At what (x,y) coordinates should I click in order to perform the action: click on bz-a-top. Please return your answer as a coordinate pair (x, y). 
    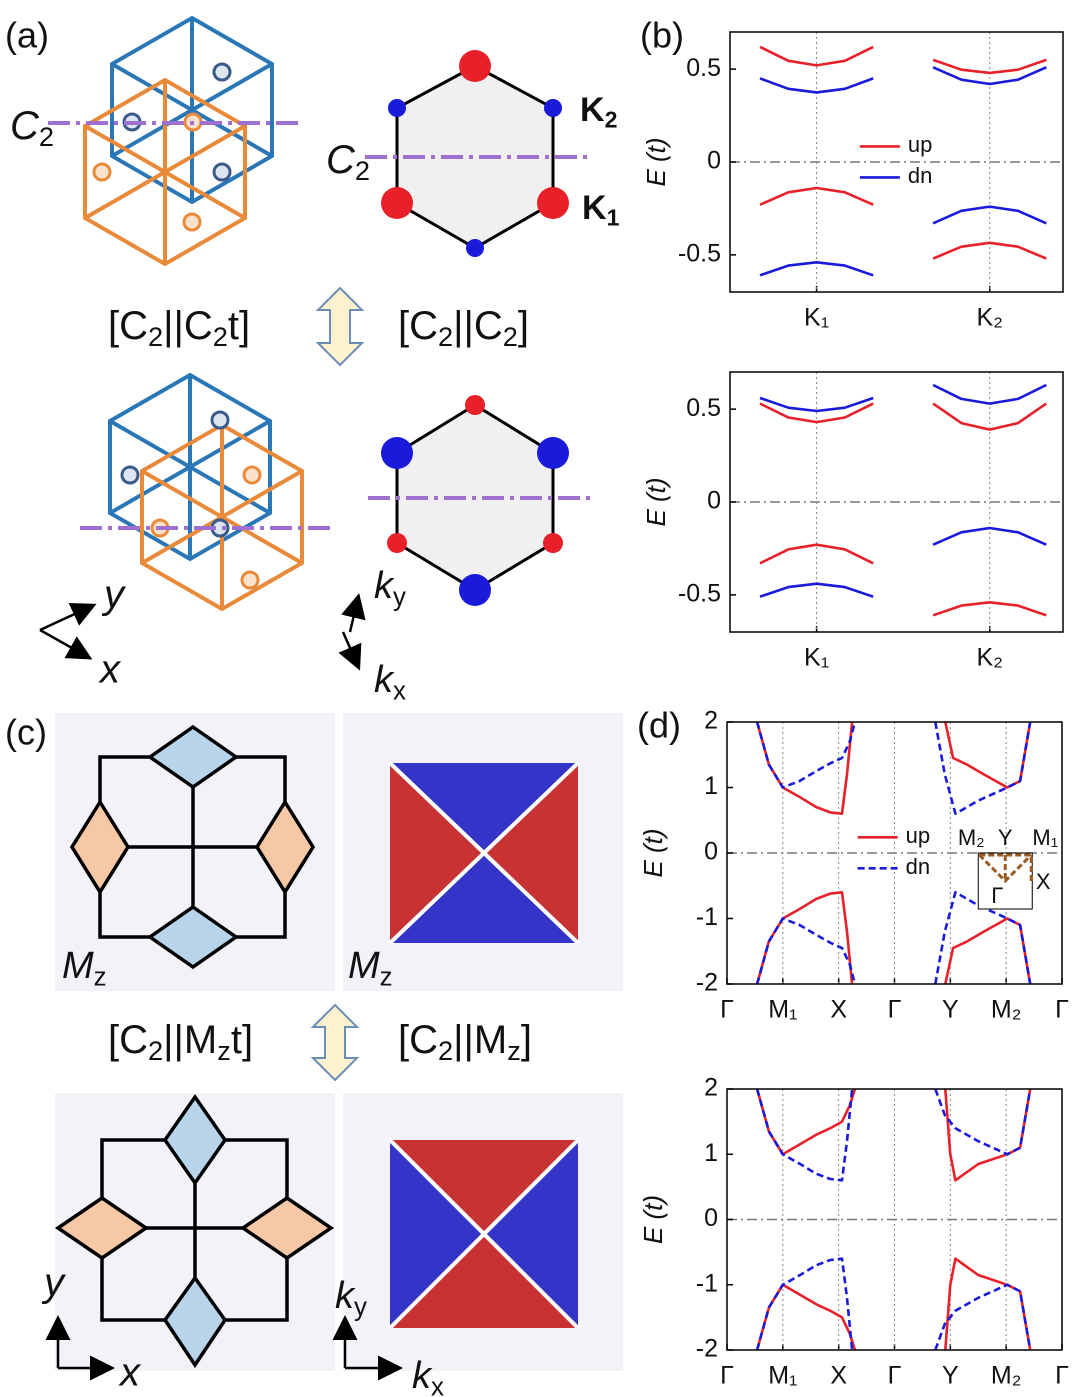
    Looking at the image, I should click on (477, 153).